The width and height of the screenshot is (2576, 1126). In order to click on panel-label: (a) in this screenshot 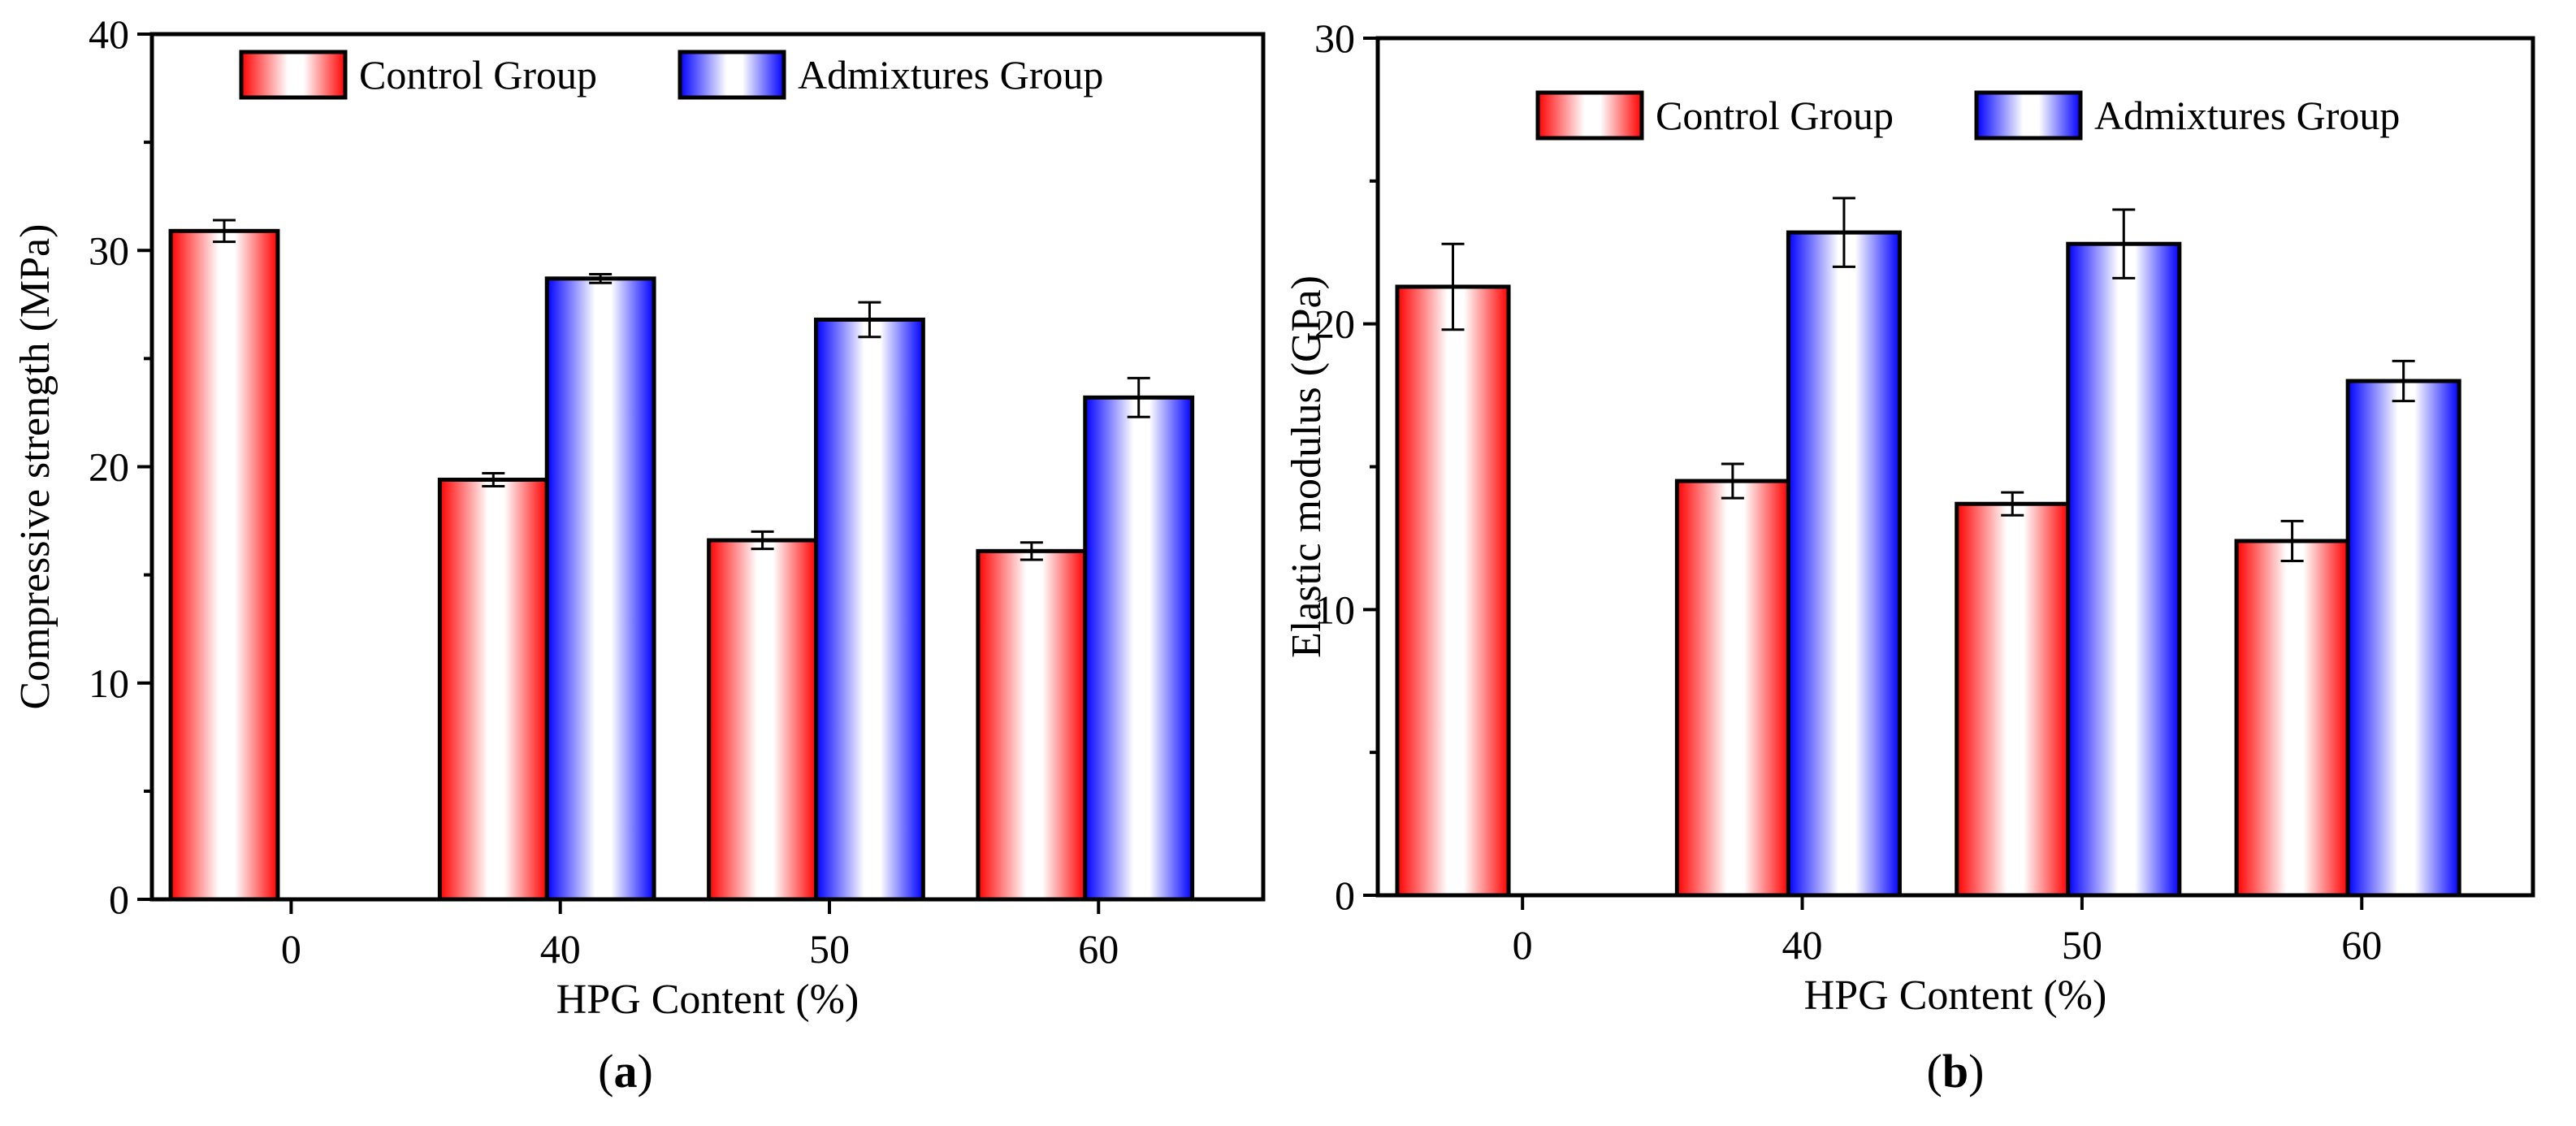, I will do `click(625, 1071)`.